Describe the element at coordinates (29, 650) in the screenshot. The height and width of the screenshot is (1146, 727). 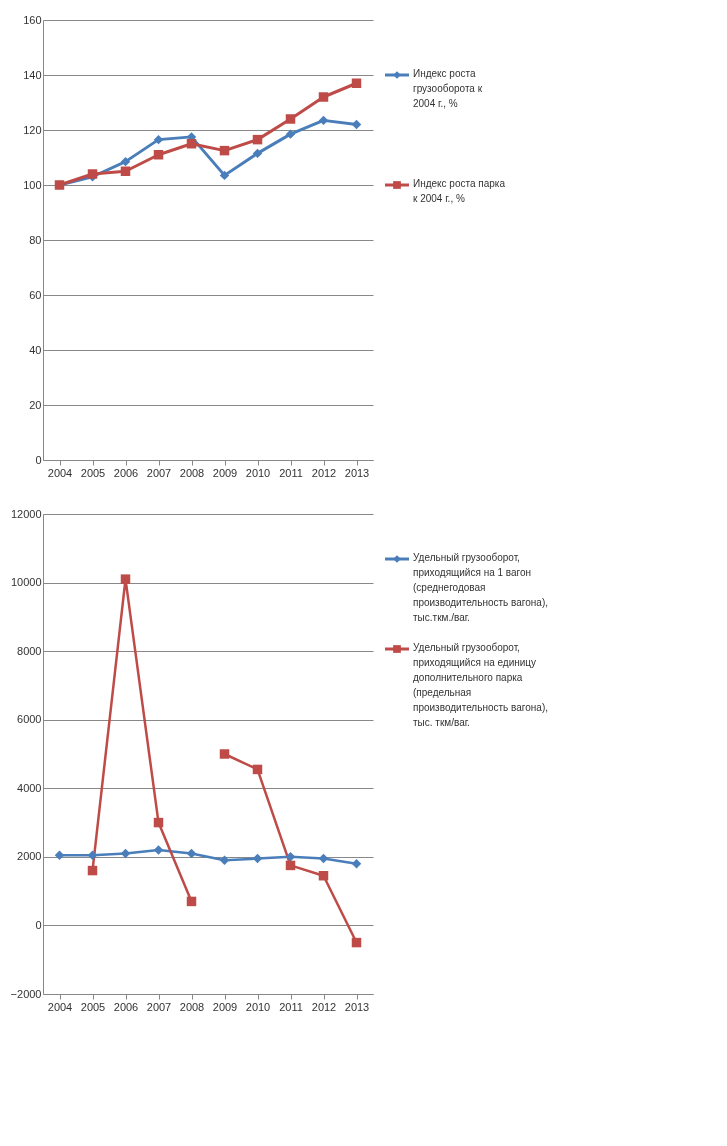
I see `y-tick-label: 8000` at that location.